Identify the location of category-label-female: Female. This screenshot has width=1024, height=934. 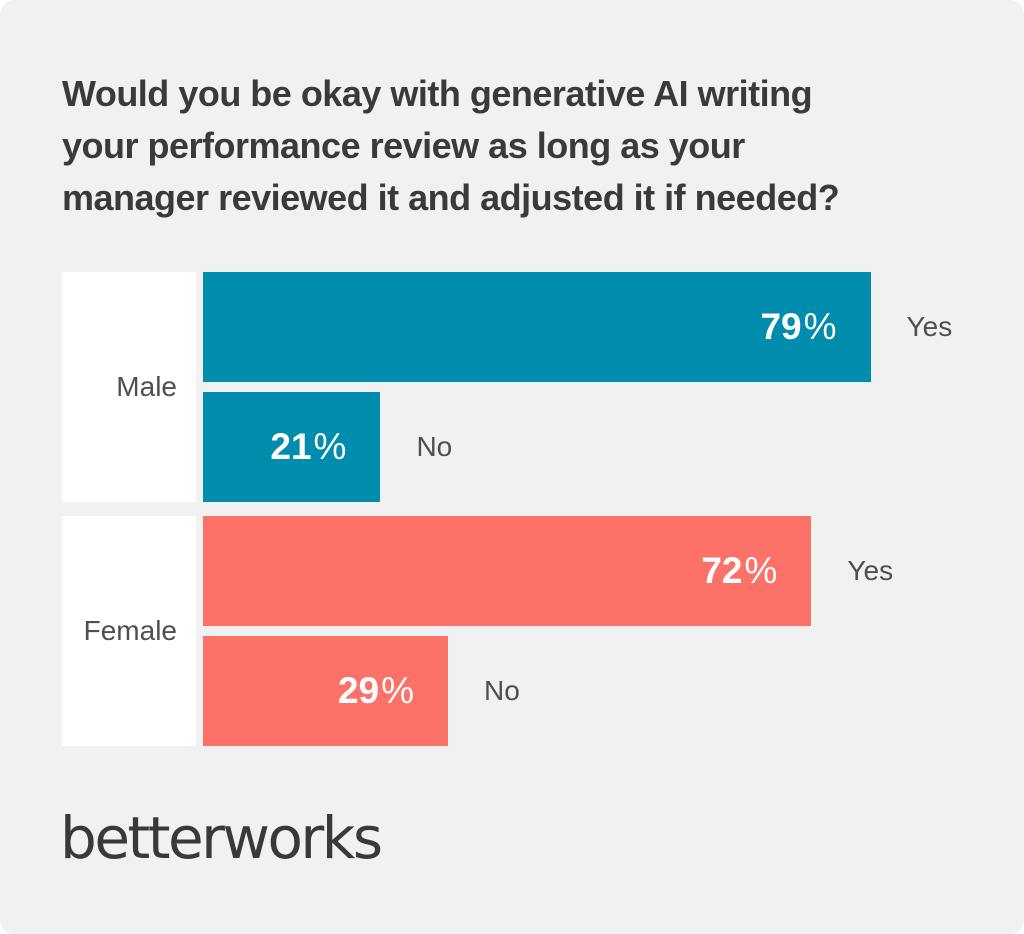
(130, 630).